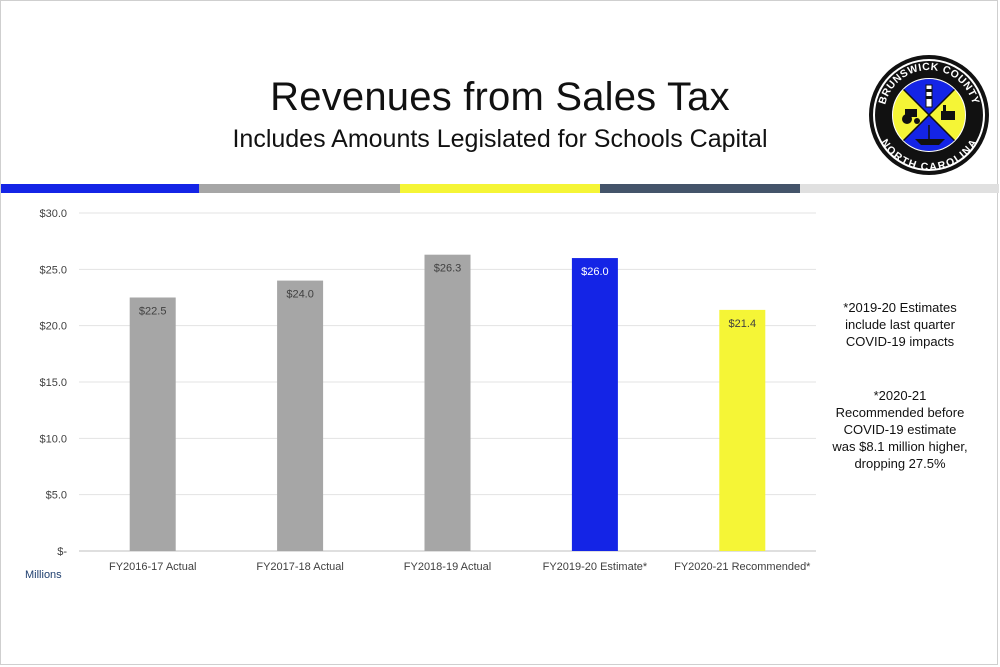  What do you see at coordinates (899, 188) in the screenshot?
I see `stripe-segment-light` at bounding box center [899, 188].